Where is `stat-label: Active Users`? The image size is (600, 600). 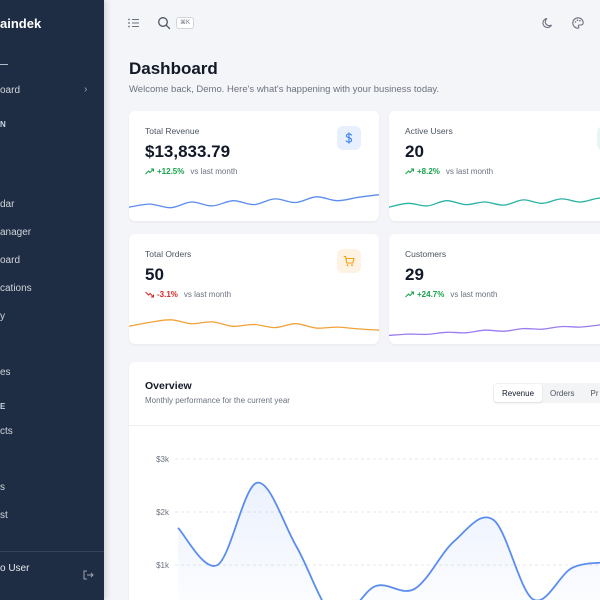 stat-label: Active Users is located at coordinates (429, 131).